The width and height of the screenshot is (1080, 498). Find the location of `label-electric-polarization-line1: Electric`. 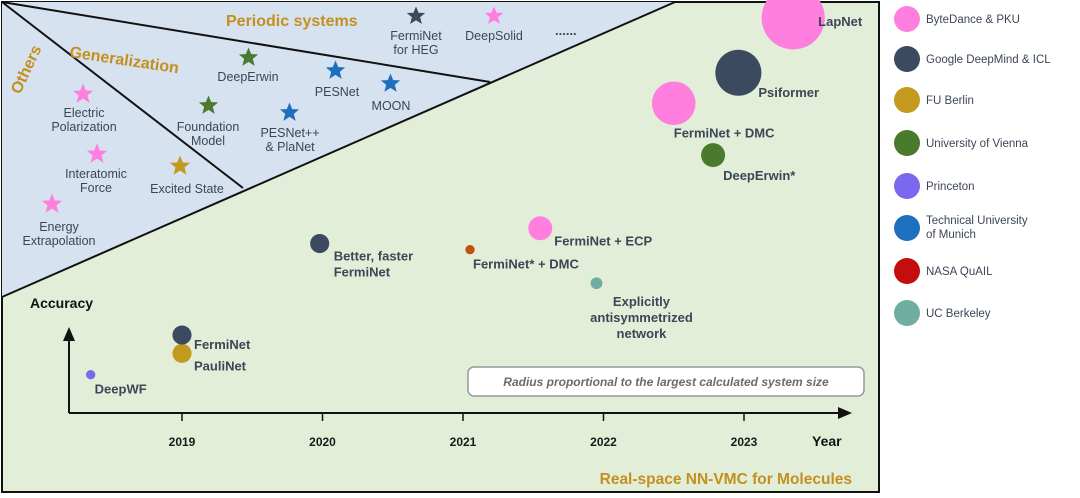

label-electric-polarization-line1: Electric is located at coordinates (84, 113).